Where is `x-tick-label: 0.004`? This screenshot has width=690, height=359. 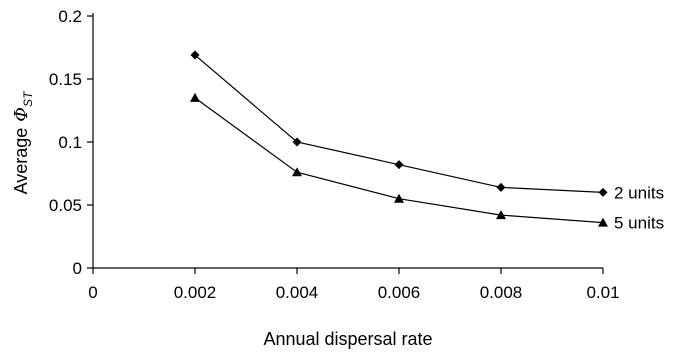 x-tick-label: 0.004 is located at coordinates (297, 292).